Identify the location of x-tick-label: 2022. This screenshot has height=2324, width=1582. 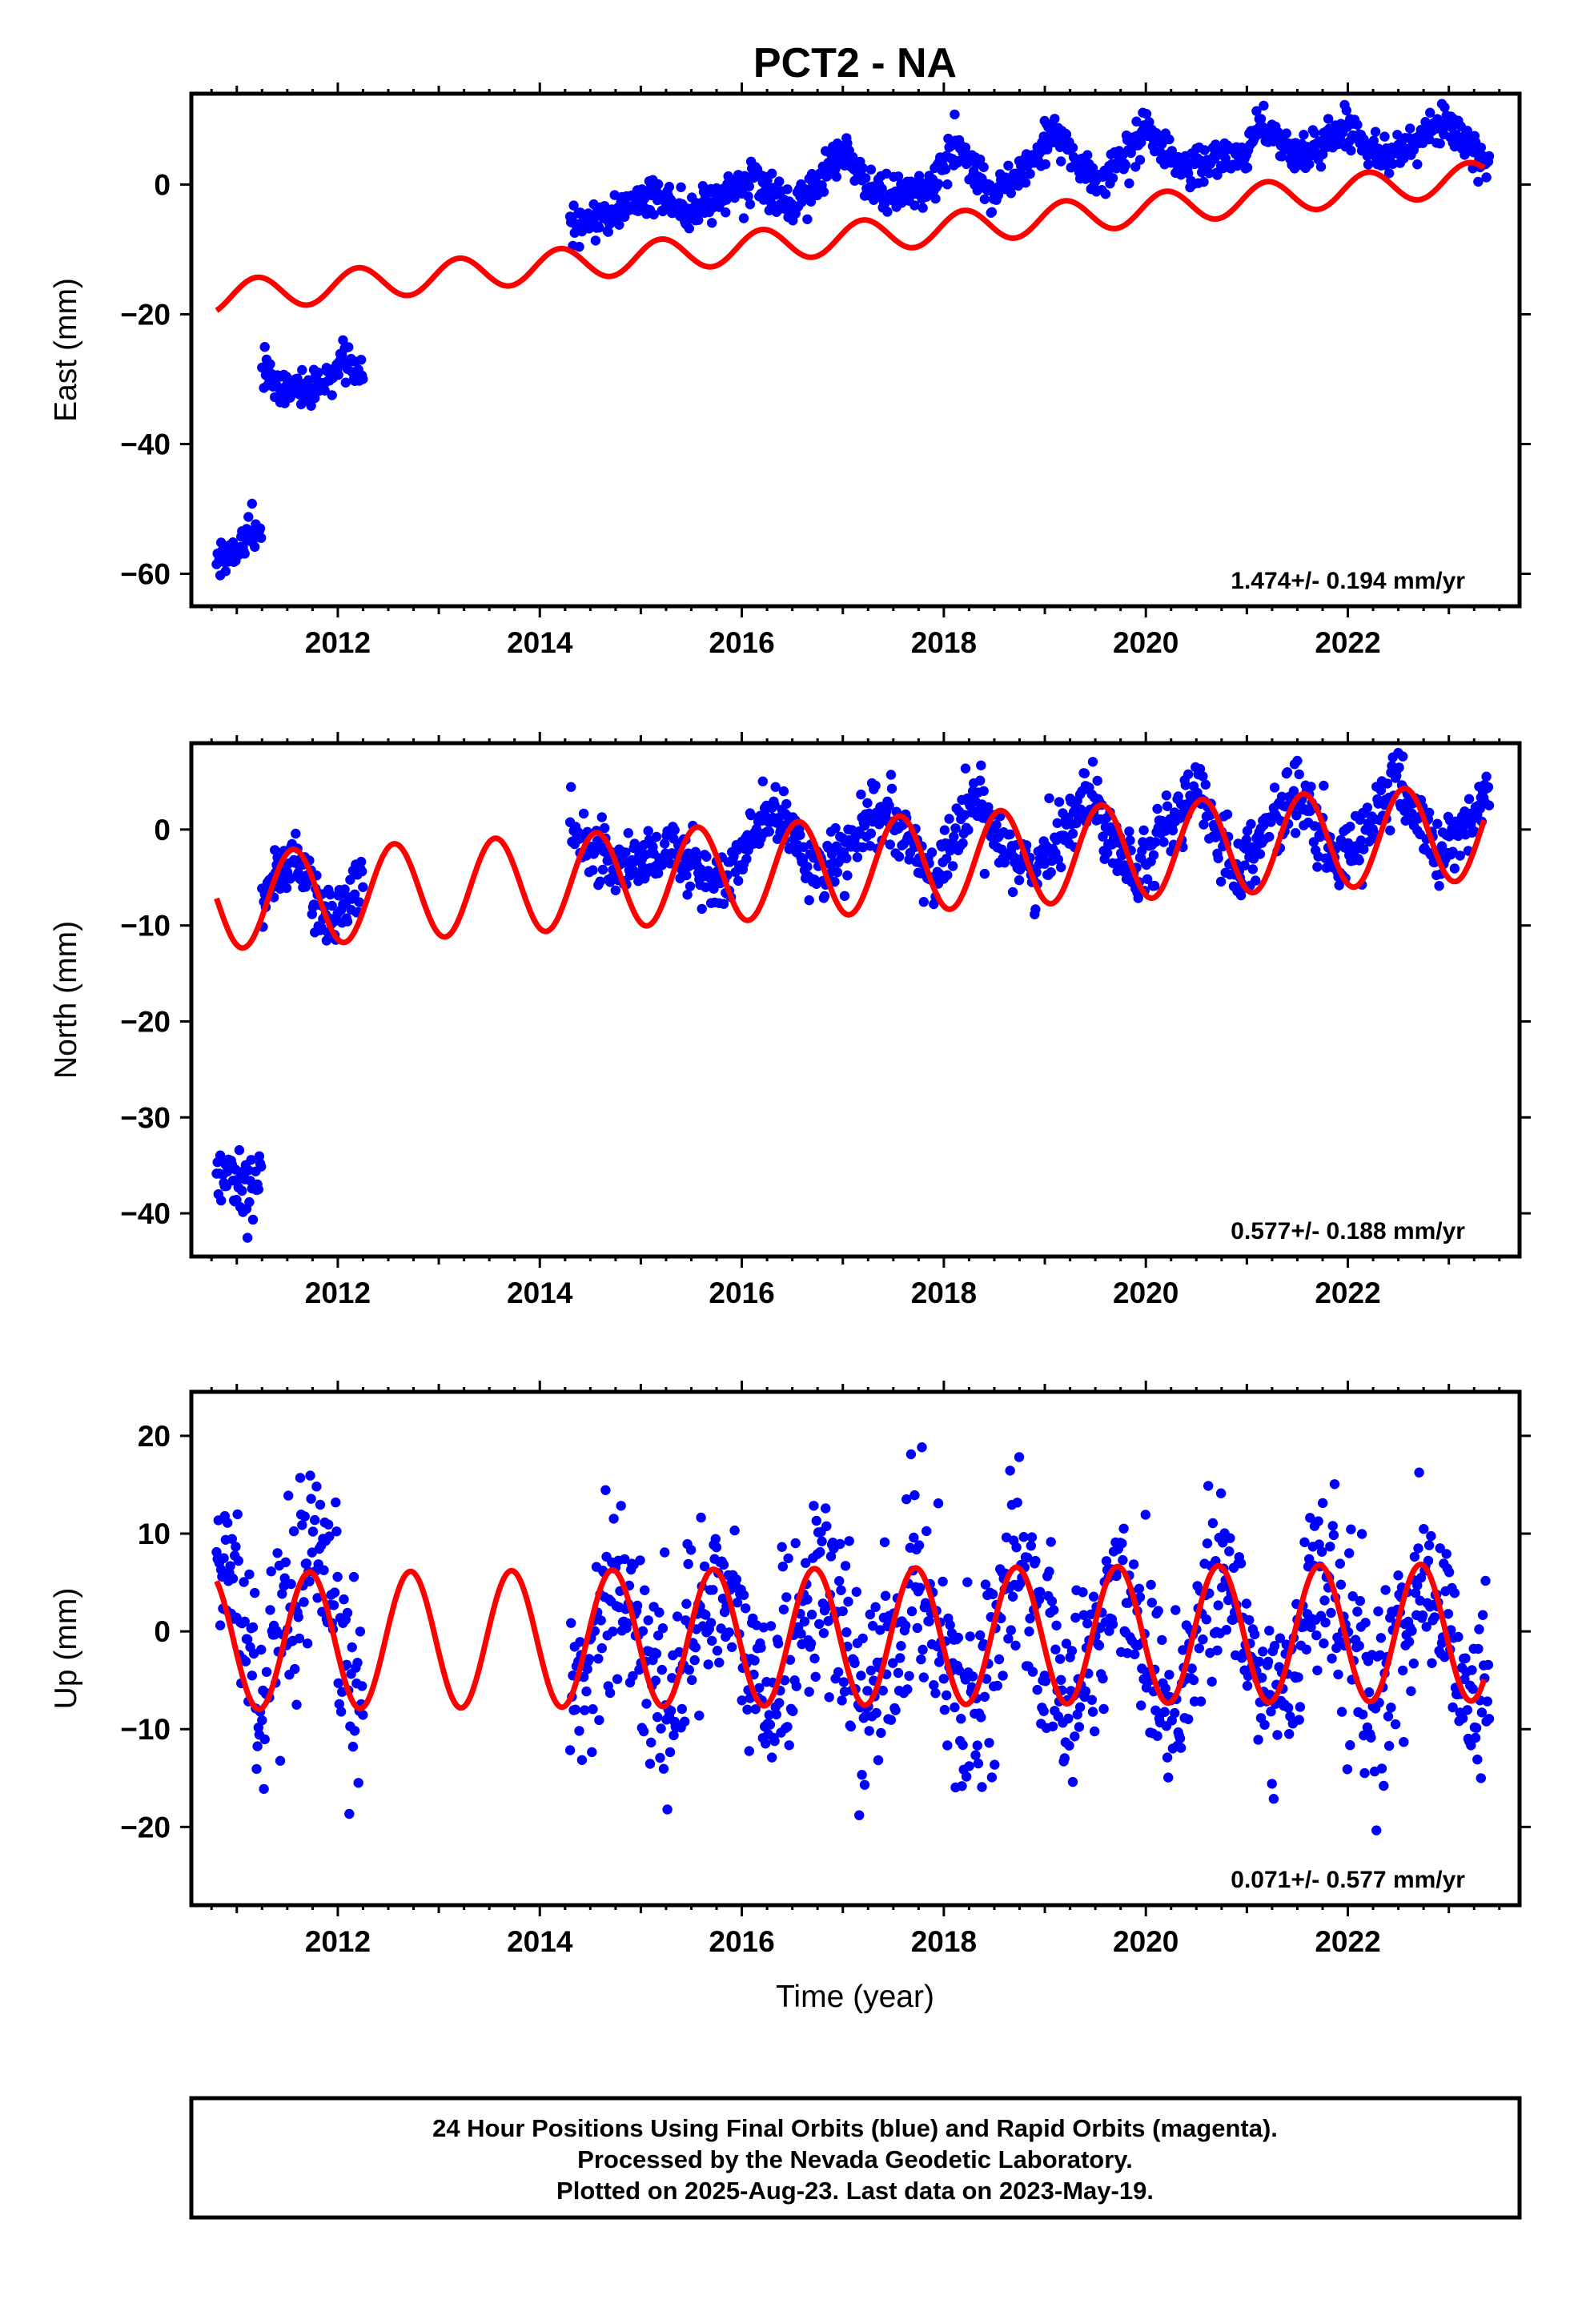
(1348, 642).